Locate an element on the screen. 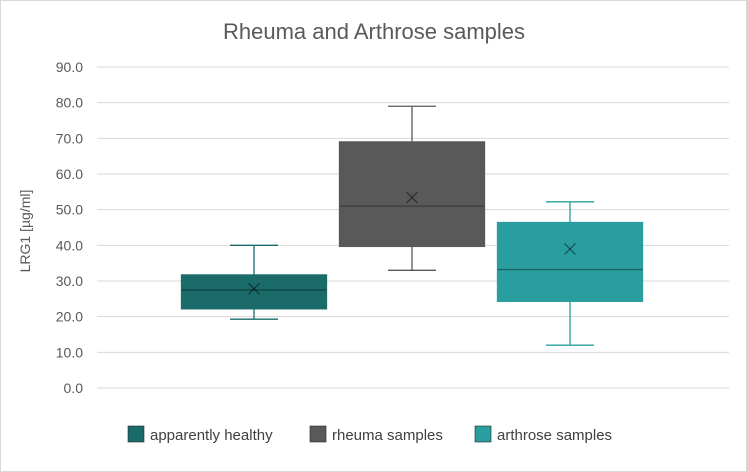  y-tick-label: 90.0 is located at coordinates (69, 67).